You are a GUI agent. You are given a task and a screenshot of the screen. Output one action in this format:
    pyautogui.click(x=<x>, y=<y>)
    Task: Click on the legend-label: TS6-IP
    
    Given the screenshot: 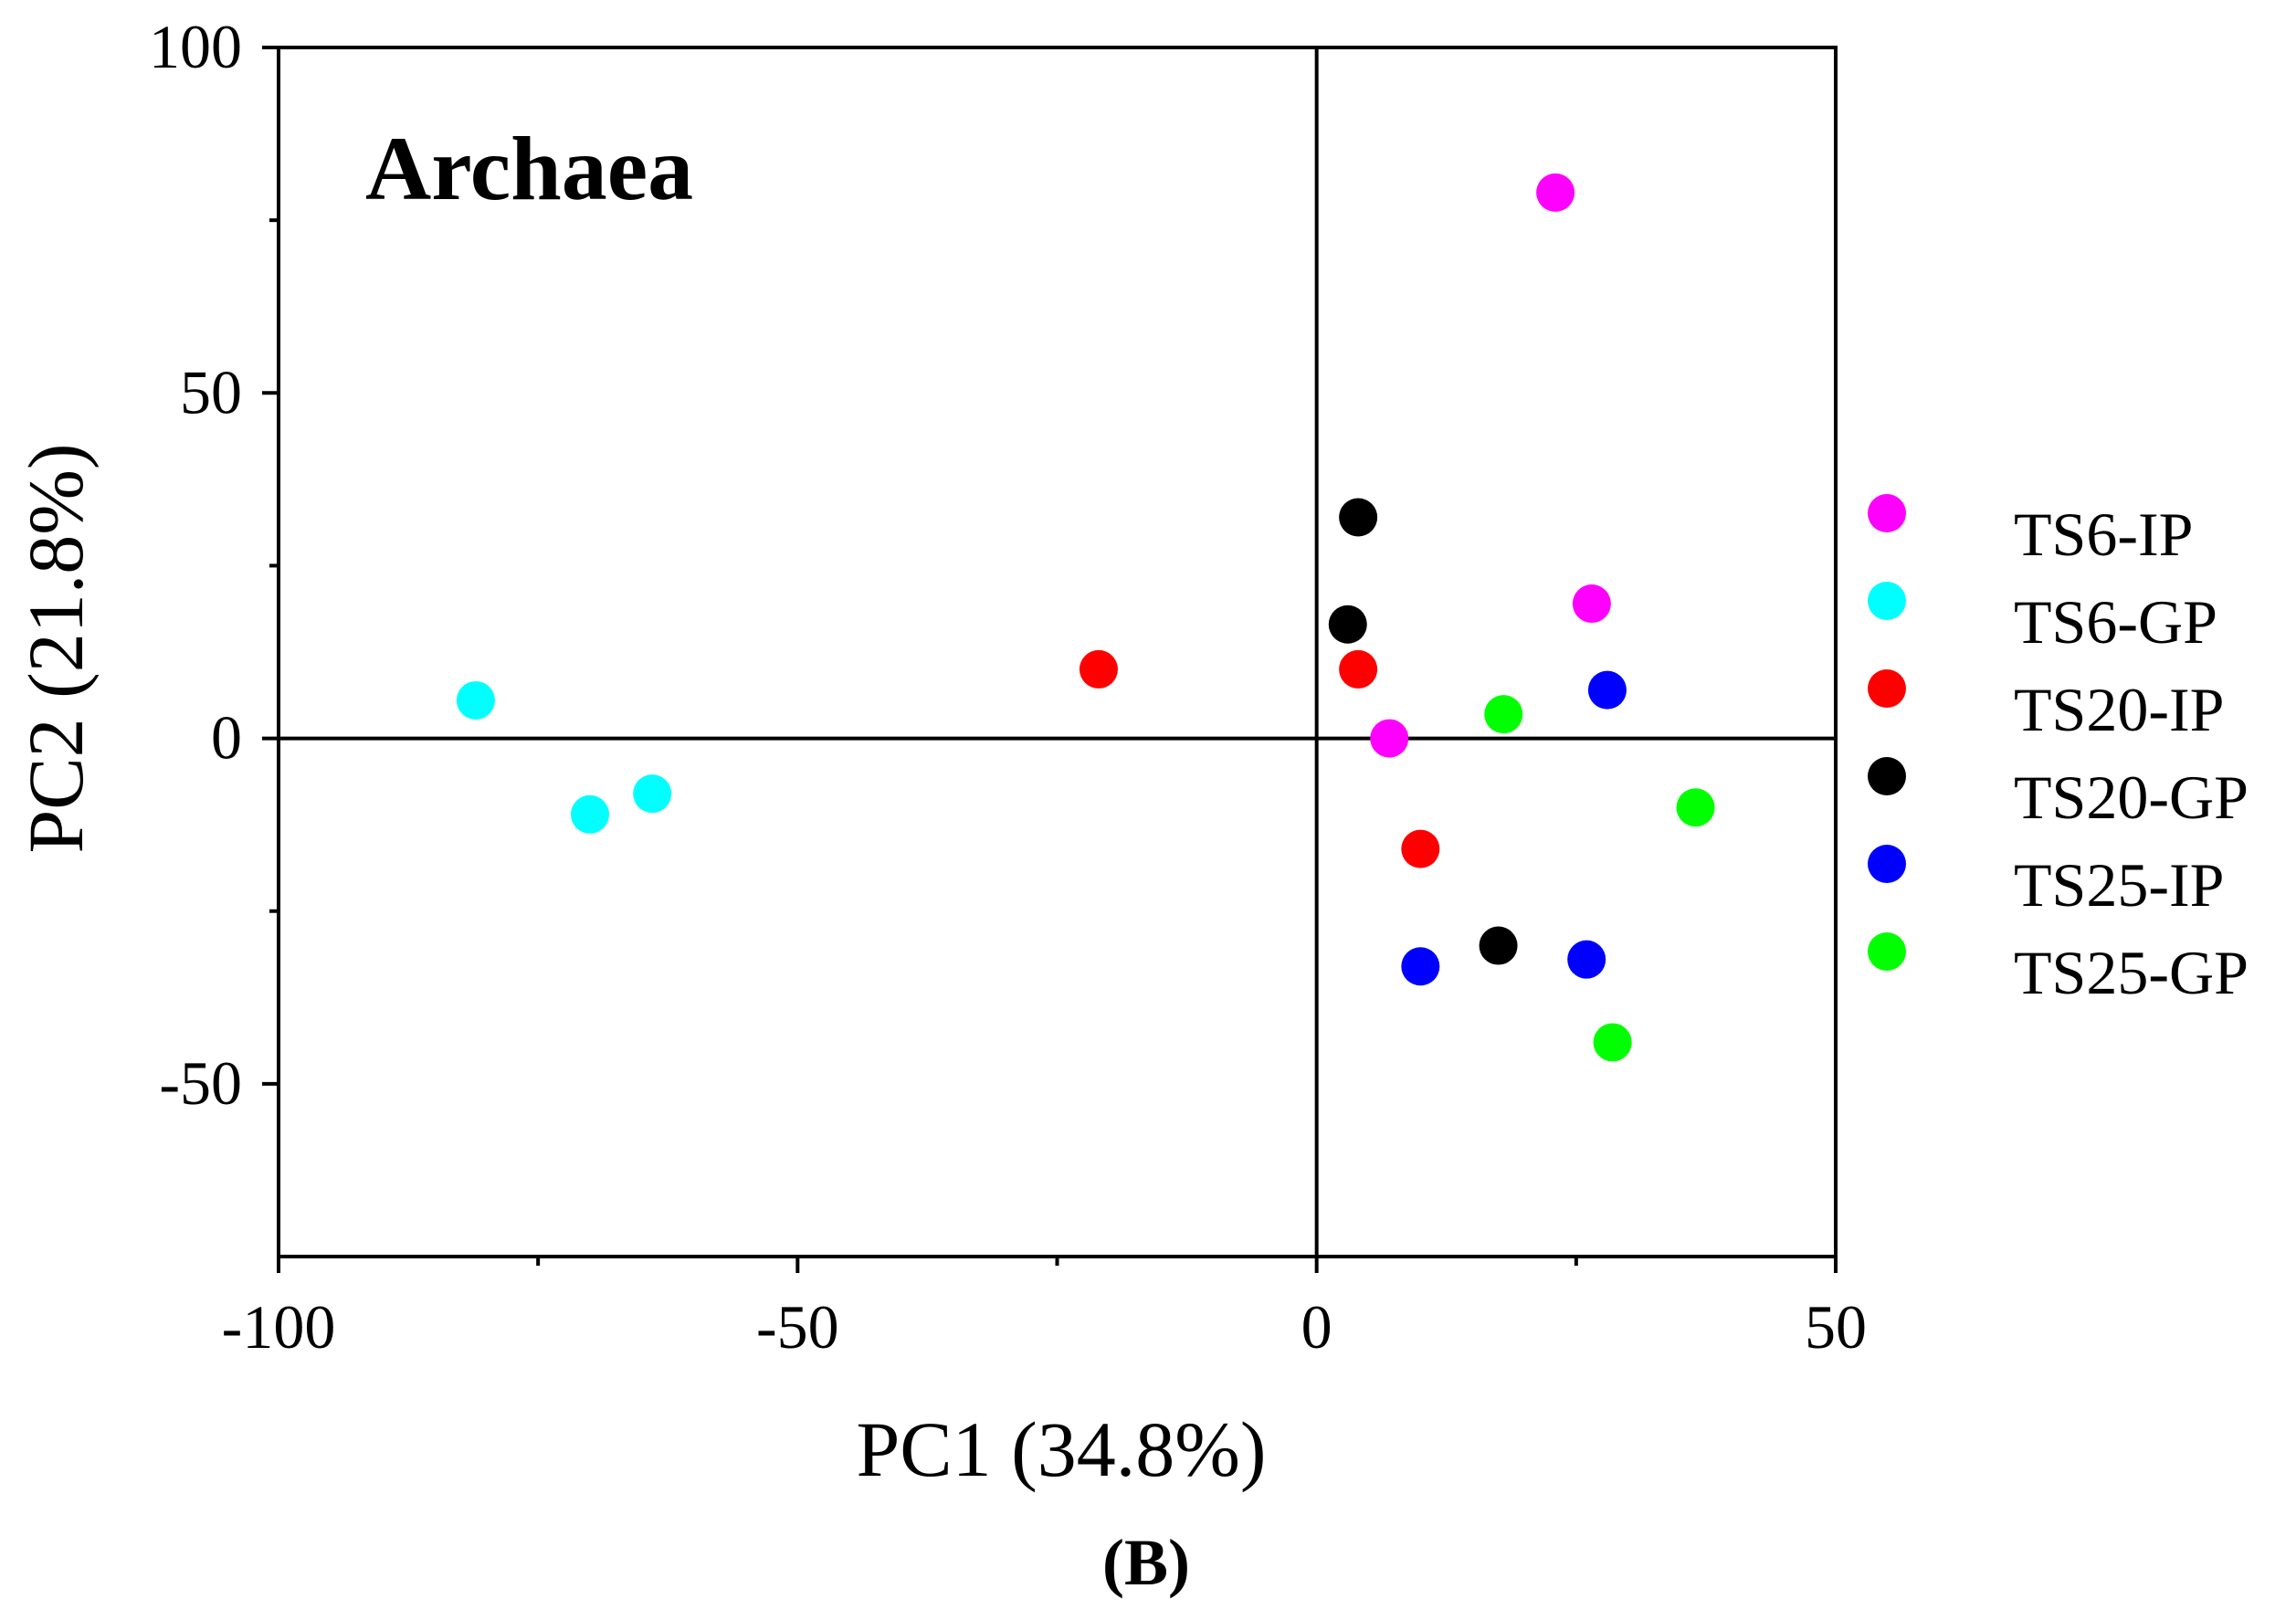 What is the action you would take?
    pyautogui.click(x=2103, y=534)
    